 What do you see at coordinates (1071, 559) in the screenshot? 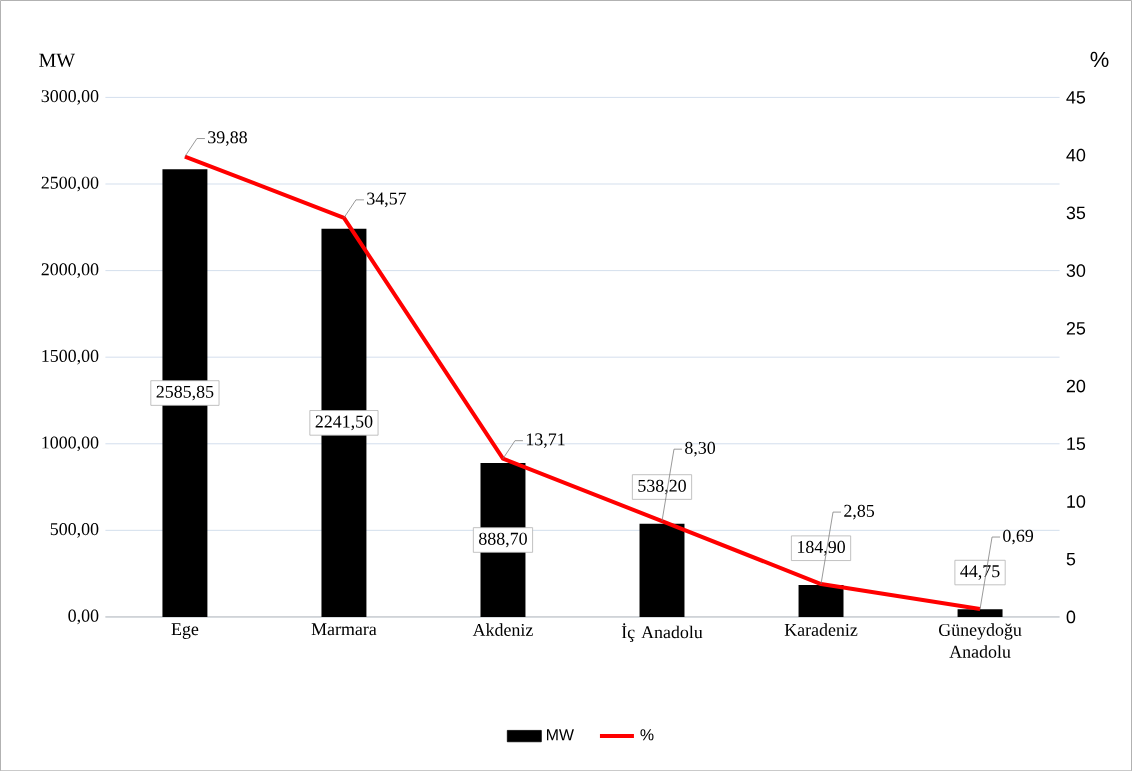
I see `y2-tick-label: 5` at bounding box center [1071, 559].